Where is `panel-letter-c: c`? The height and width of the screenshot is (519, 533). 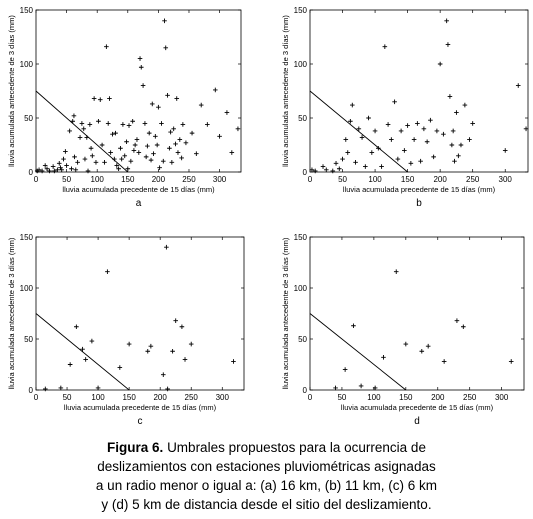 panel-letter-c: c is located at coordinates (140, 421).